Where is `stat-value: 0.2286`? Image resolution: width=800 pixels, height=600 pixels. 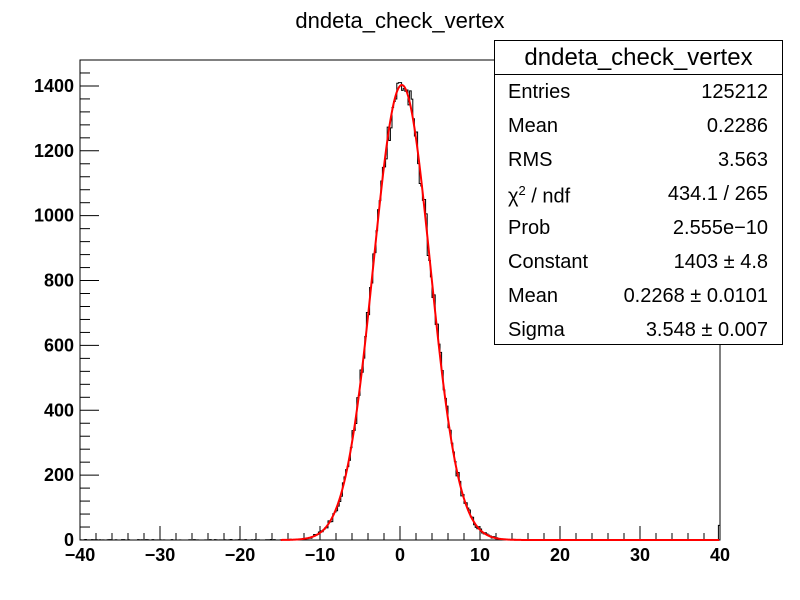 stat-value: 0.2286 is located at coordinates (737, 126).